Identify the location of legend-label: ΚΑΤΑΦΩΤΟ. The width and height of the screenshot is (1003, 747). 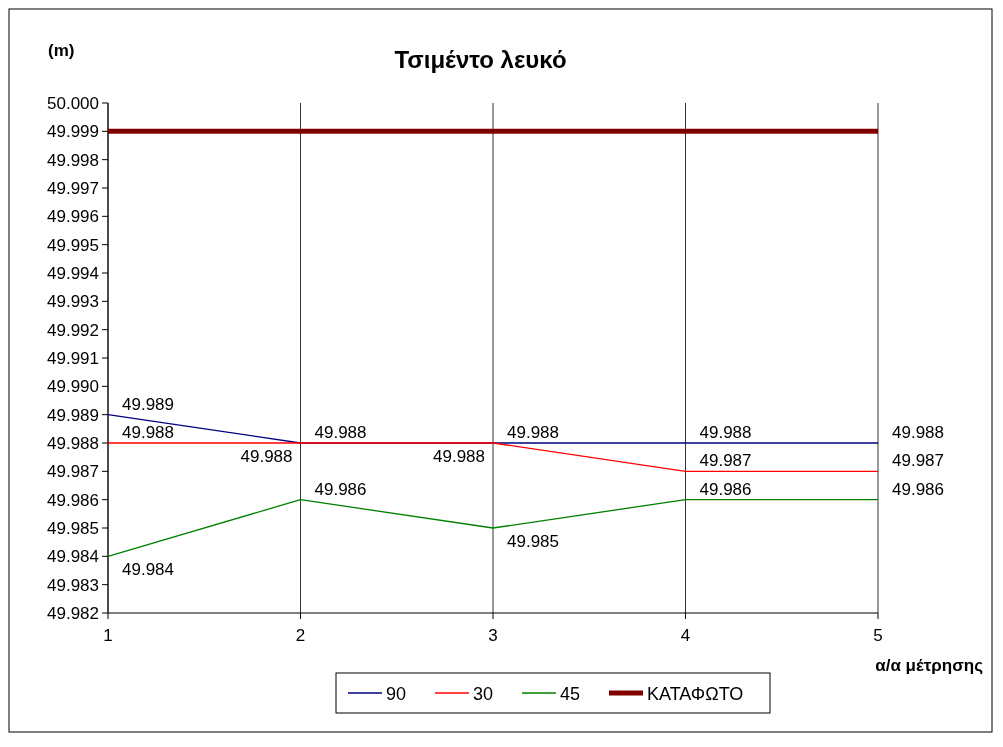
(695, 694).